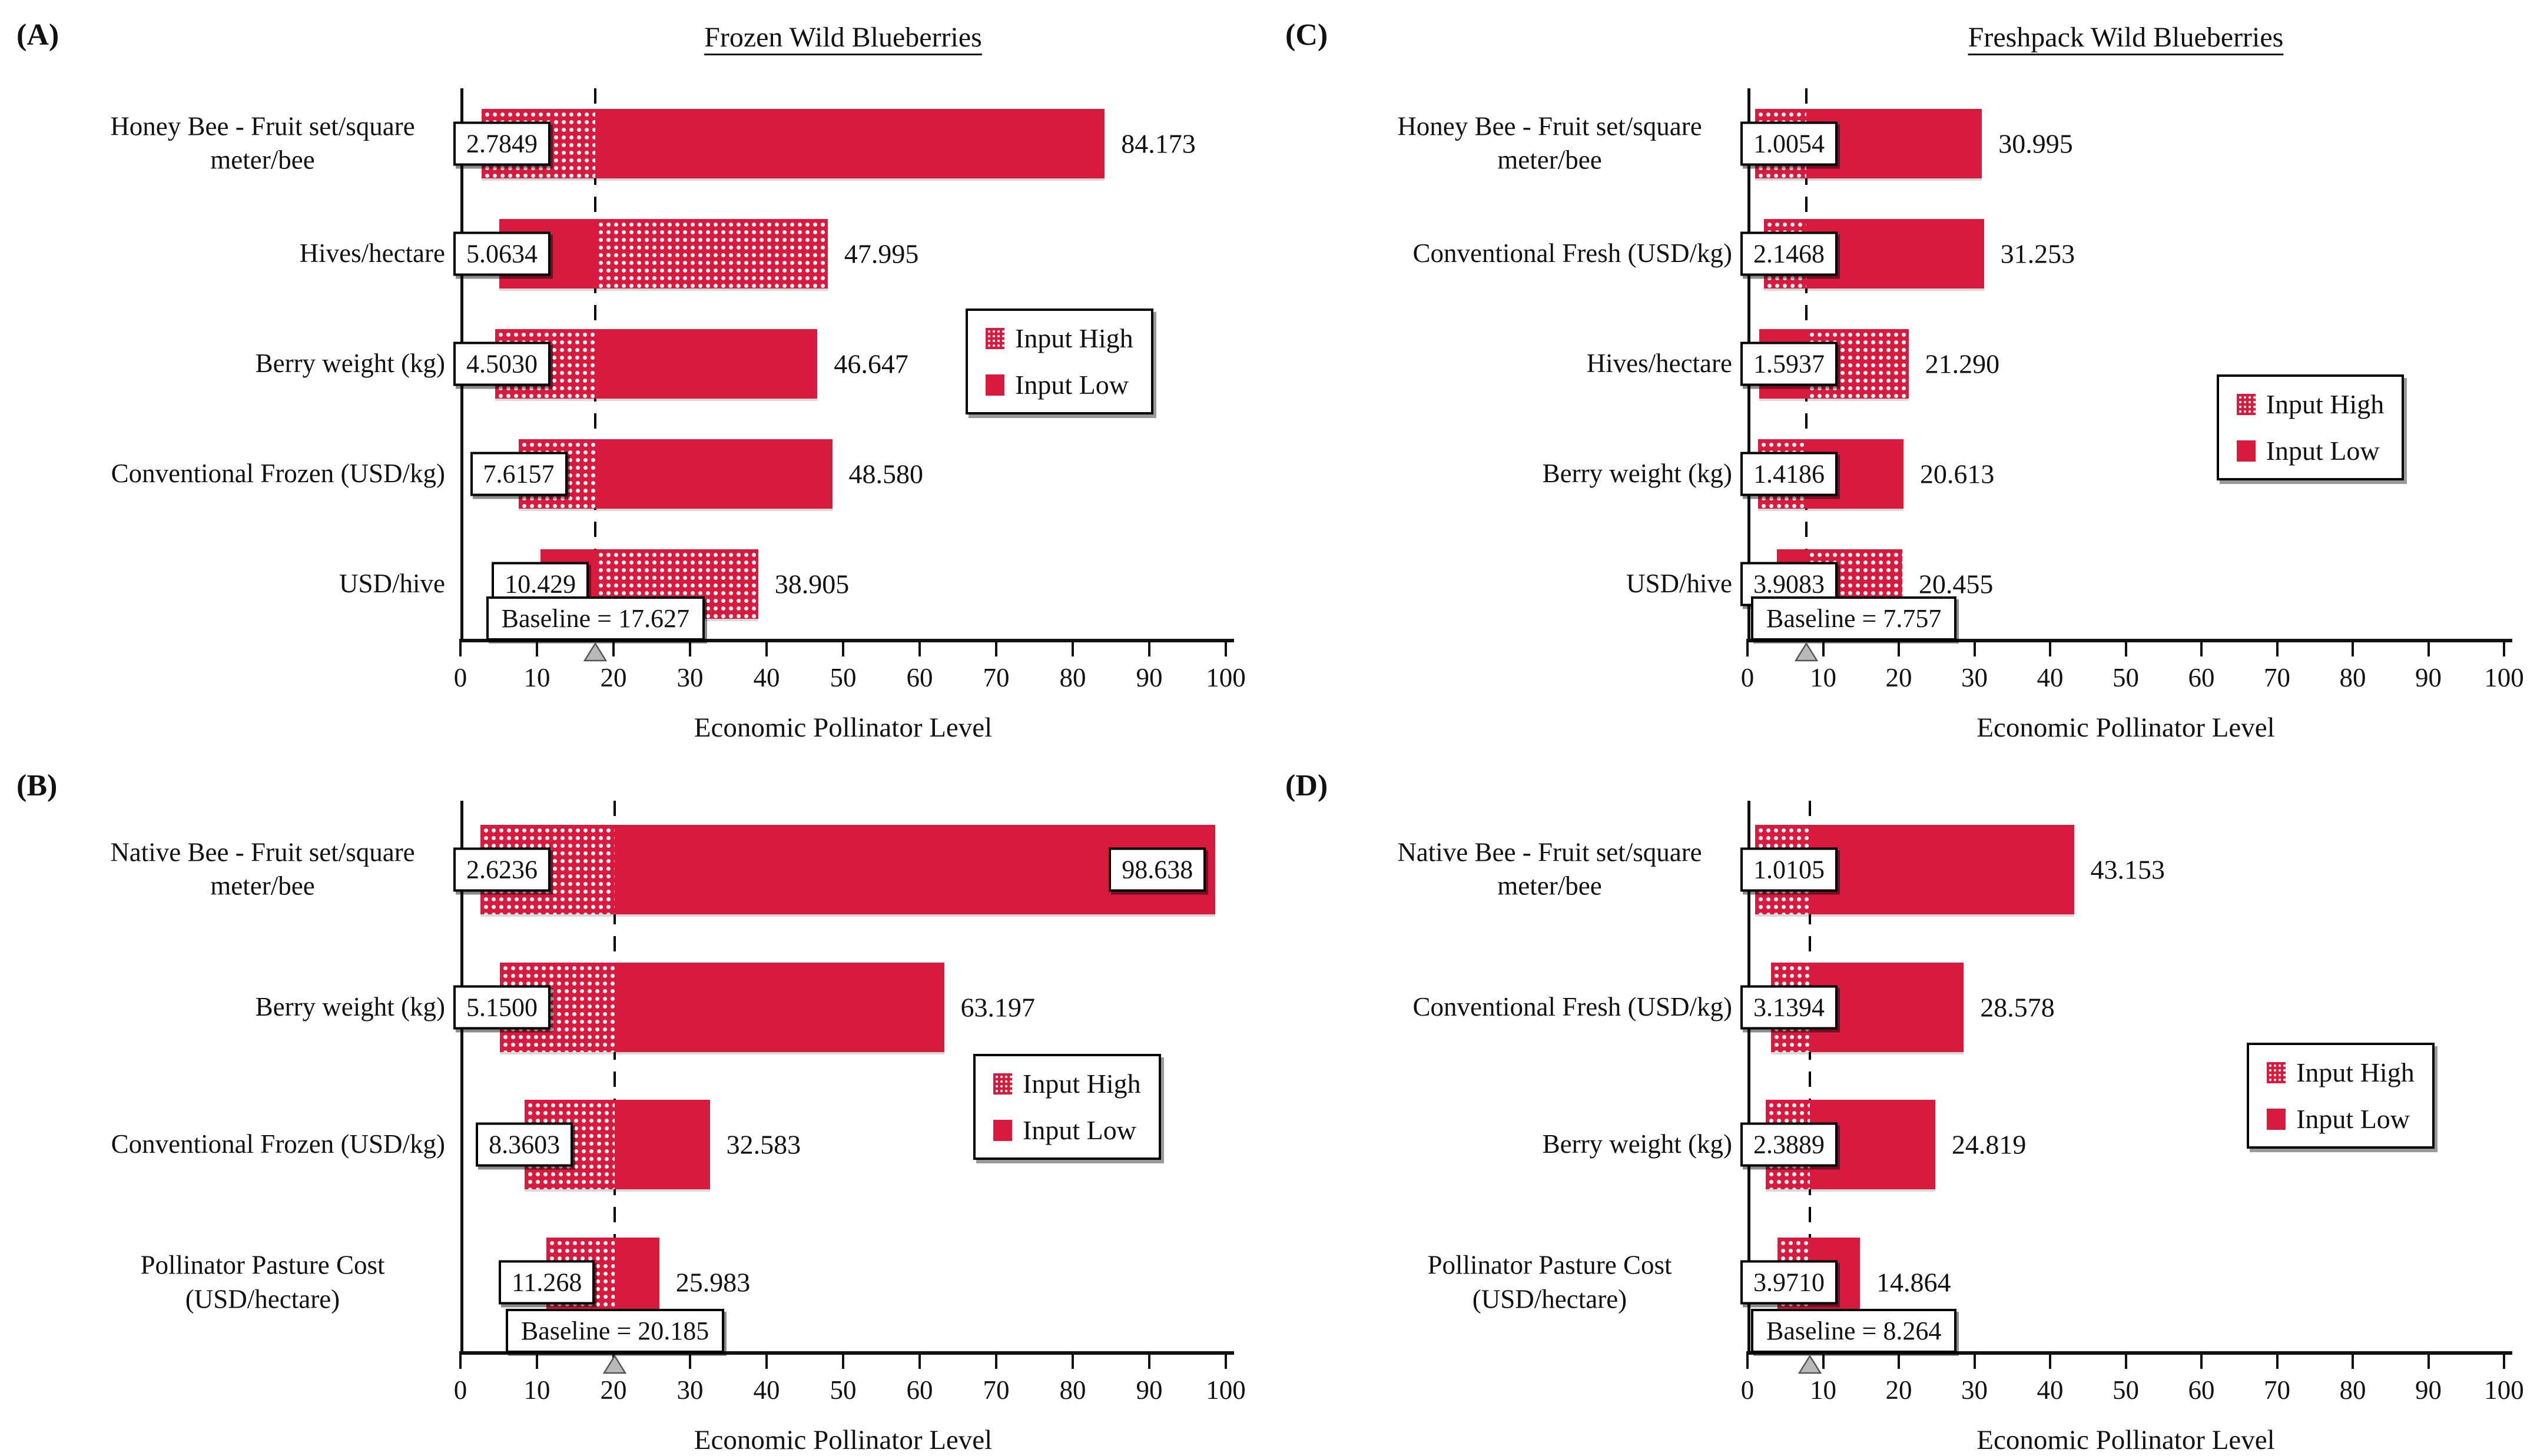 Image resolution: width=2537 pixels, height=1456 pixels. What do you see at coordinates (2125, 728) in the screenshot?
I see `x-axis-title: Economic Pollinator Level` at bounding box center [2125, 728].